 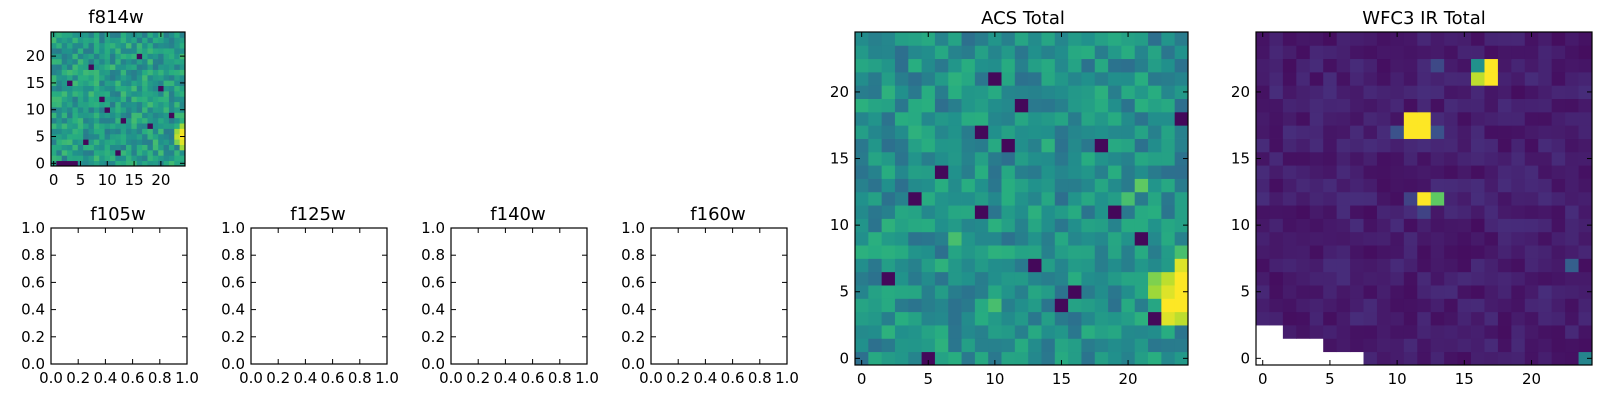 I want to click on x-tick-label: 10, so click(x=1397, y=379).